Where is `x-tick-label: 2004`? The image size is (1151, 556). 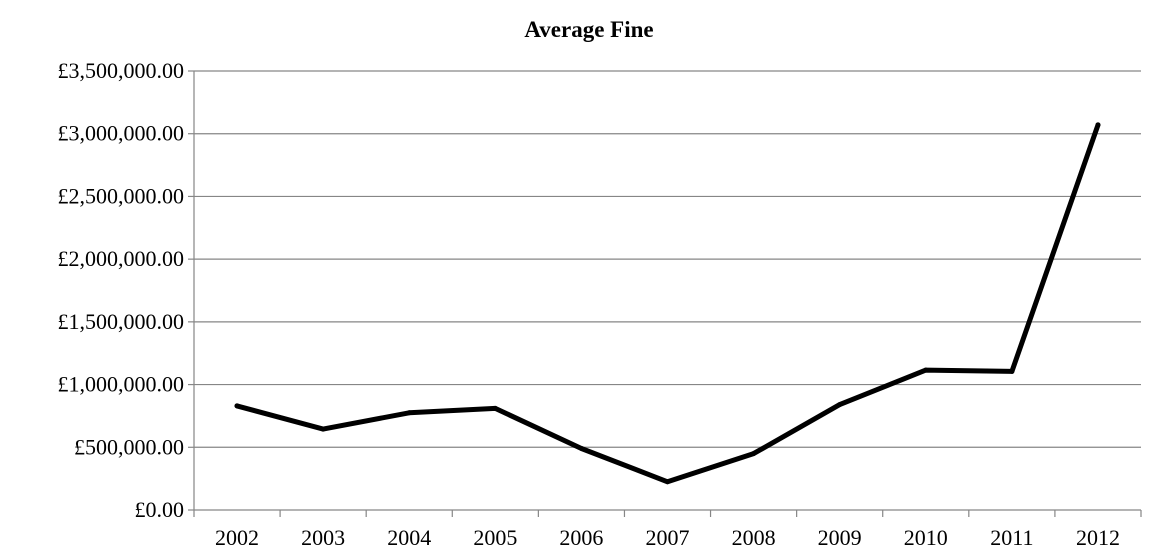 x-tick-label: 2004 is located at coordinates (409, 537).